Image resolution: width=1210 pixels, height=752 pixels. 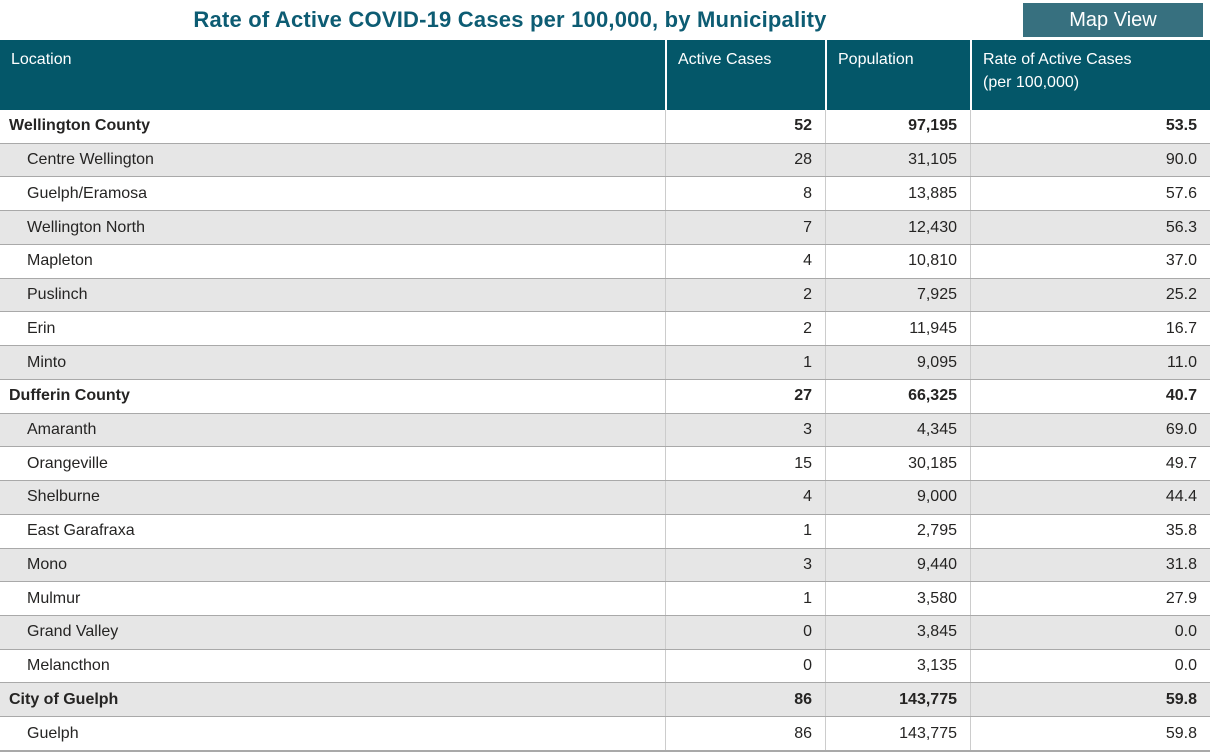 I want to click on row-rate-cell: 49.7, so click(x=1090, y=464).